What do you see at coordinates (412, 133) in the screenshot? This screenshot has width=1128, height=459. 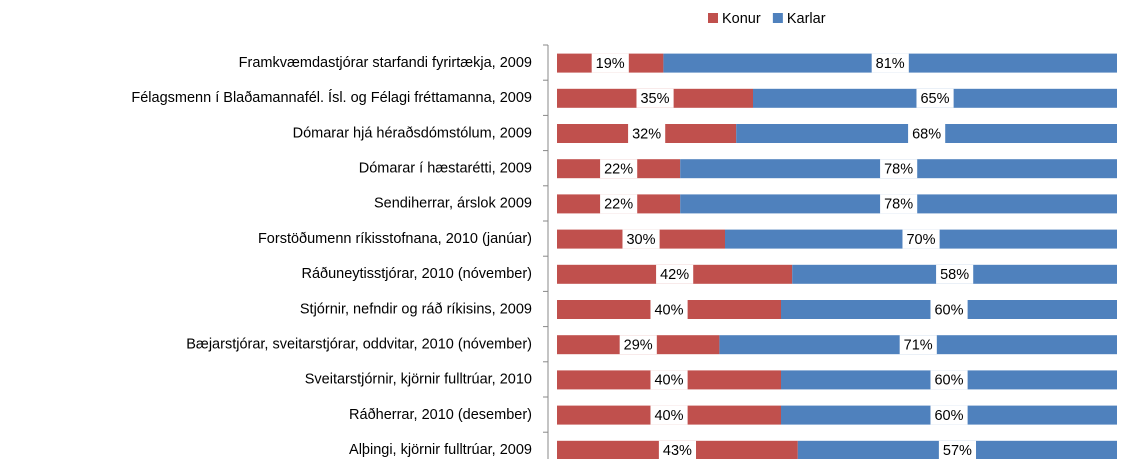 I see `category-label: Dómarar hjá héraðsdómstólum, 2009` at bounding box center [412, 133].